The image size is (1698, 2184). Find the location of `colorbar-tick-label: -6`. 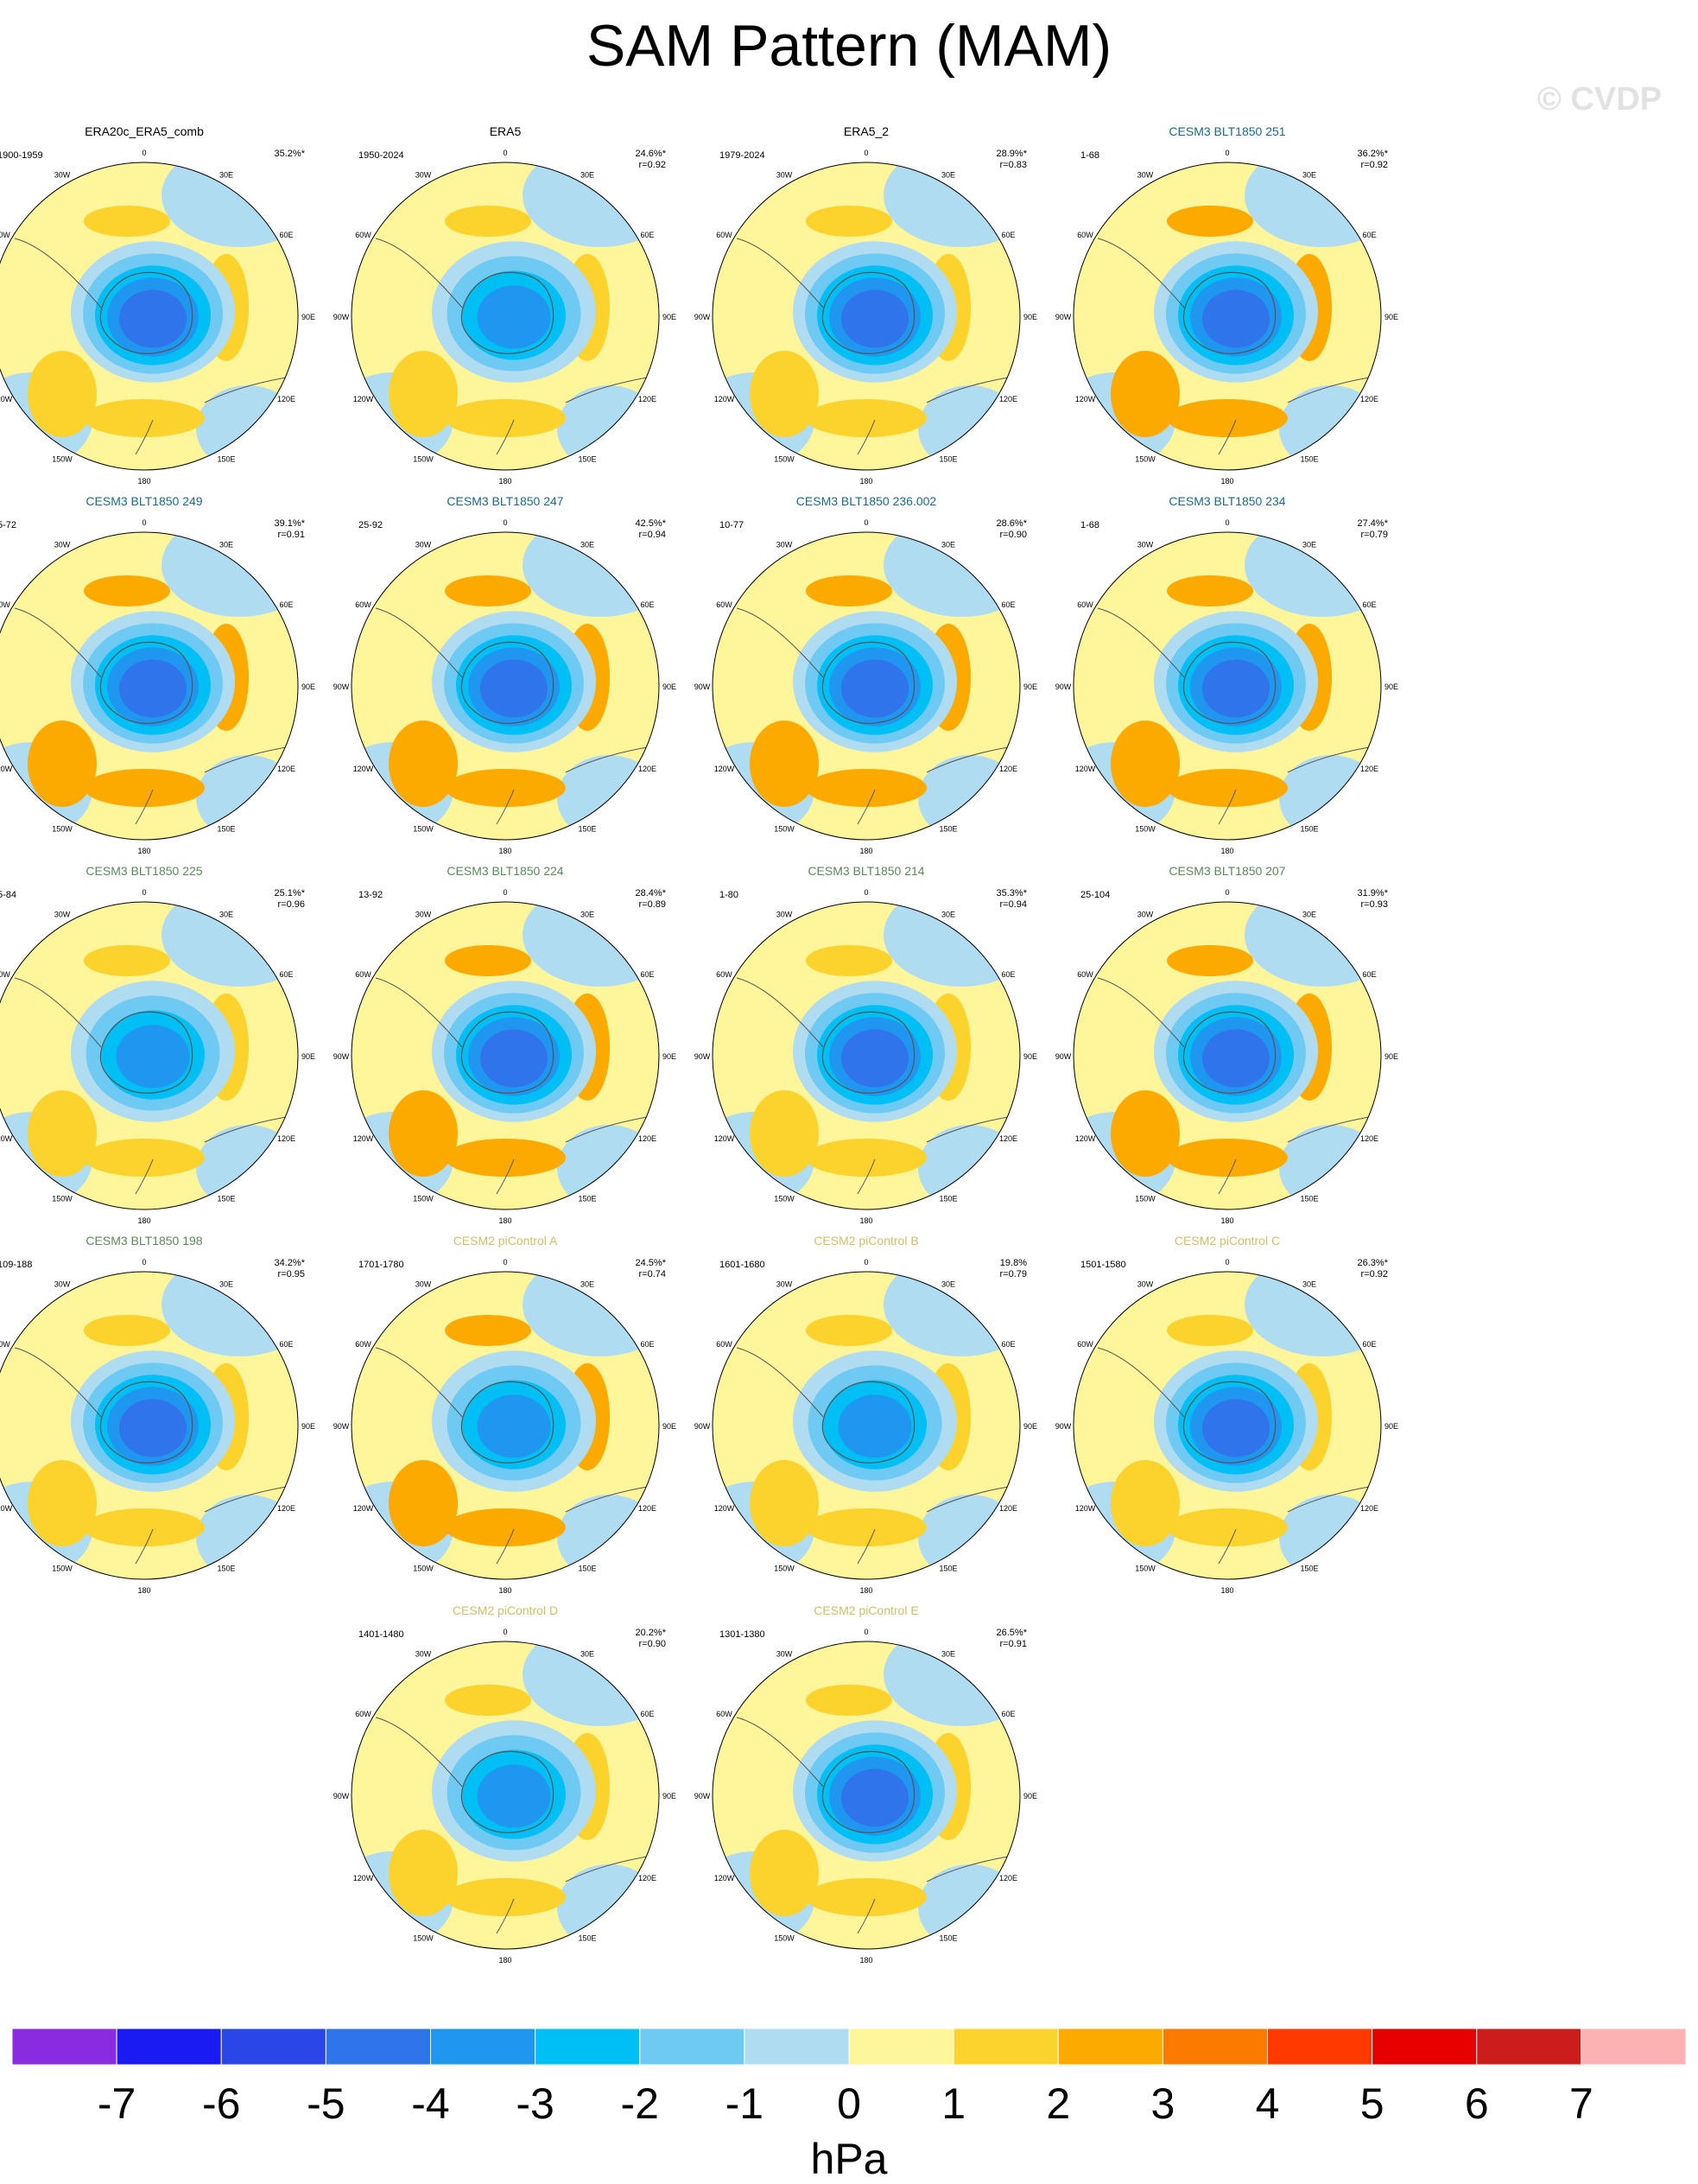

colorbar-tick-label: -6 is located at coordinates (221, 2104).